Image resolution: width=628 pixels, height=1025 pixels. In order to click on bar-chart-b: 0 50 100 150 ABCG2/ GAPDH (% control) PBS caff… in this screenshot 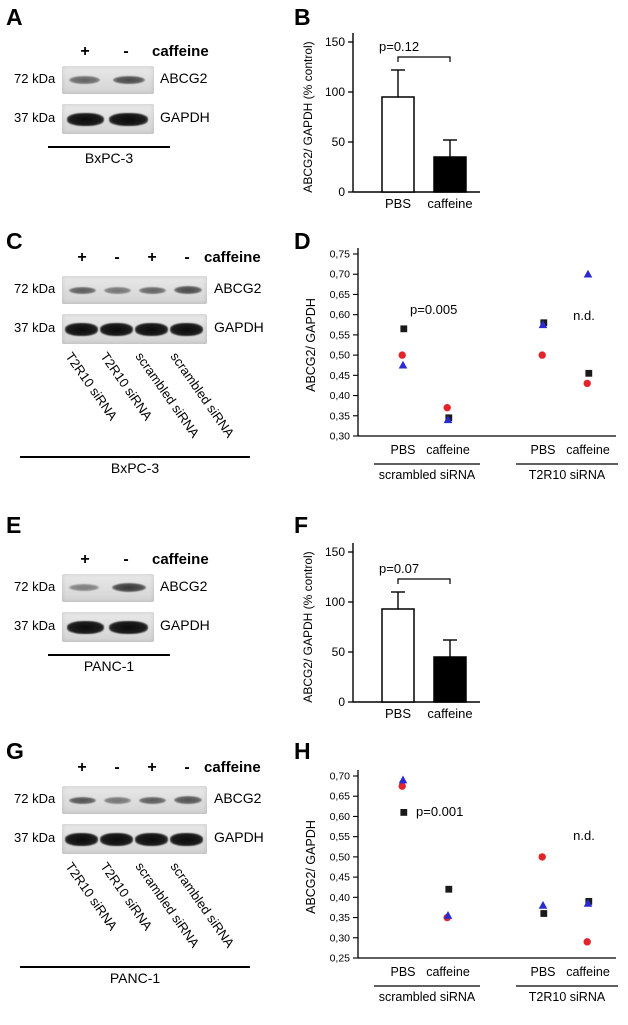, I will do `click(390, 122)`.